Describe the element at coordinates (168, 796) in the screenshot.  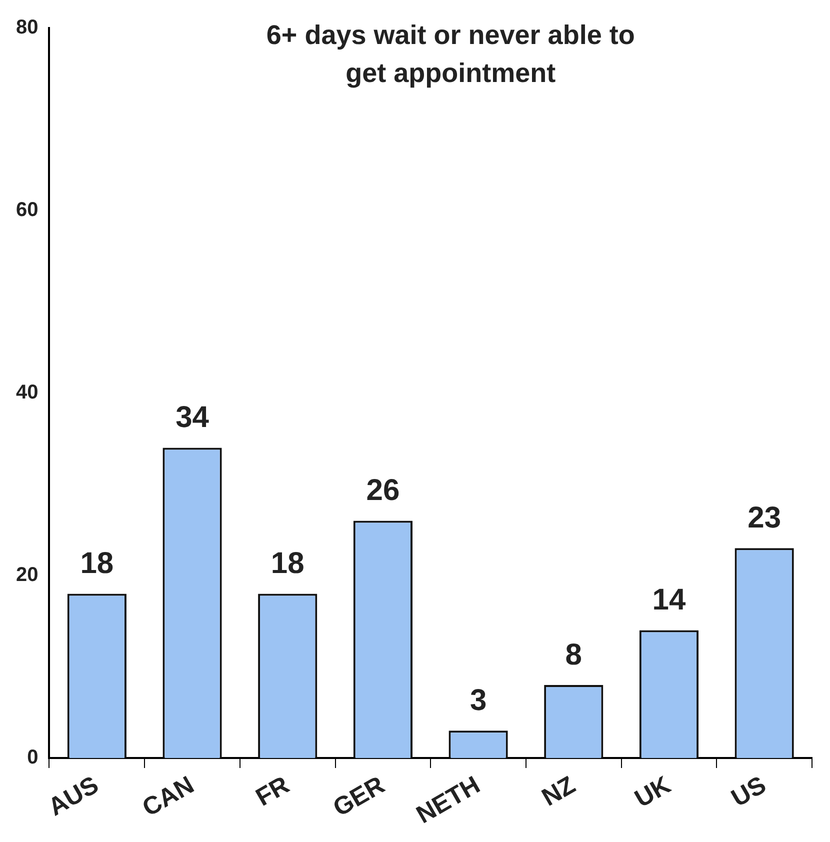
I see `x-tick-label: CAN` at that location.